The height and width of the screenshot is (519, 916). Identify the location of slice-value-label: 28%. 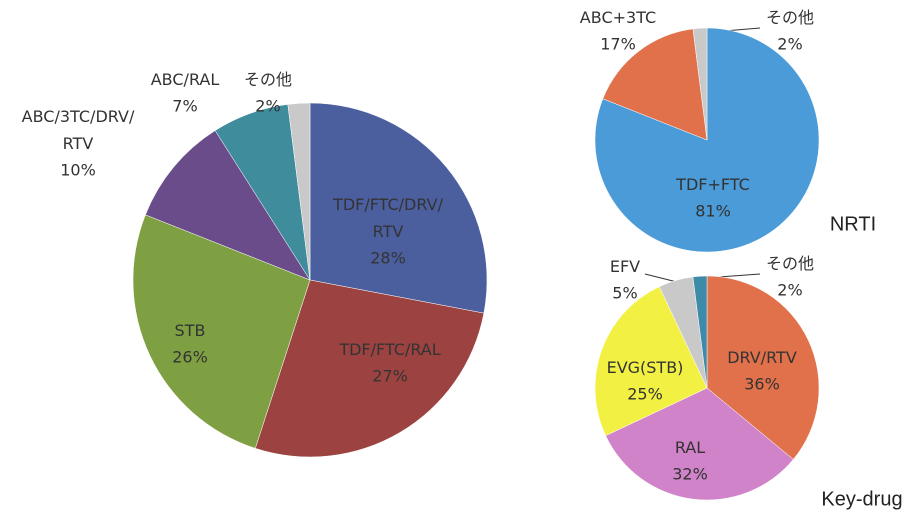
(388, 258).